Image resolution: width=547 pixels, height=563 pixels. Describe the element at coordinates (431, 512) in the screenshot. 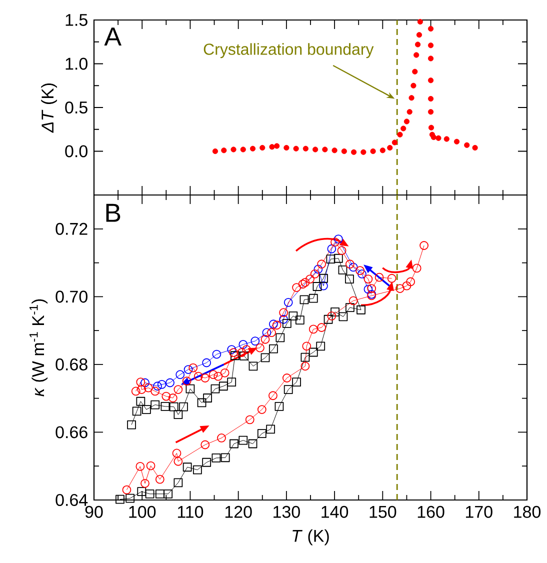

I see `x-tick-label: 160` at that location.